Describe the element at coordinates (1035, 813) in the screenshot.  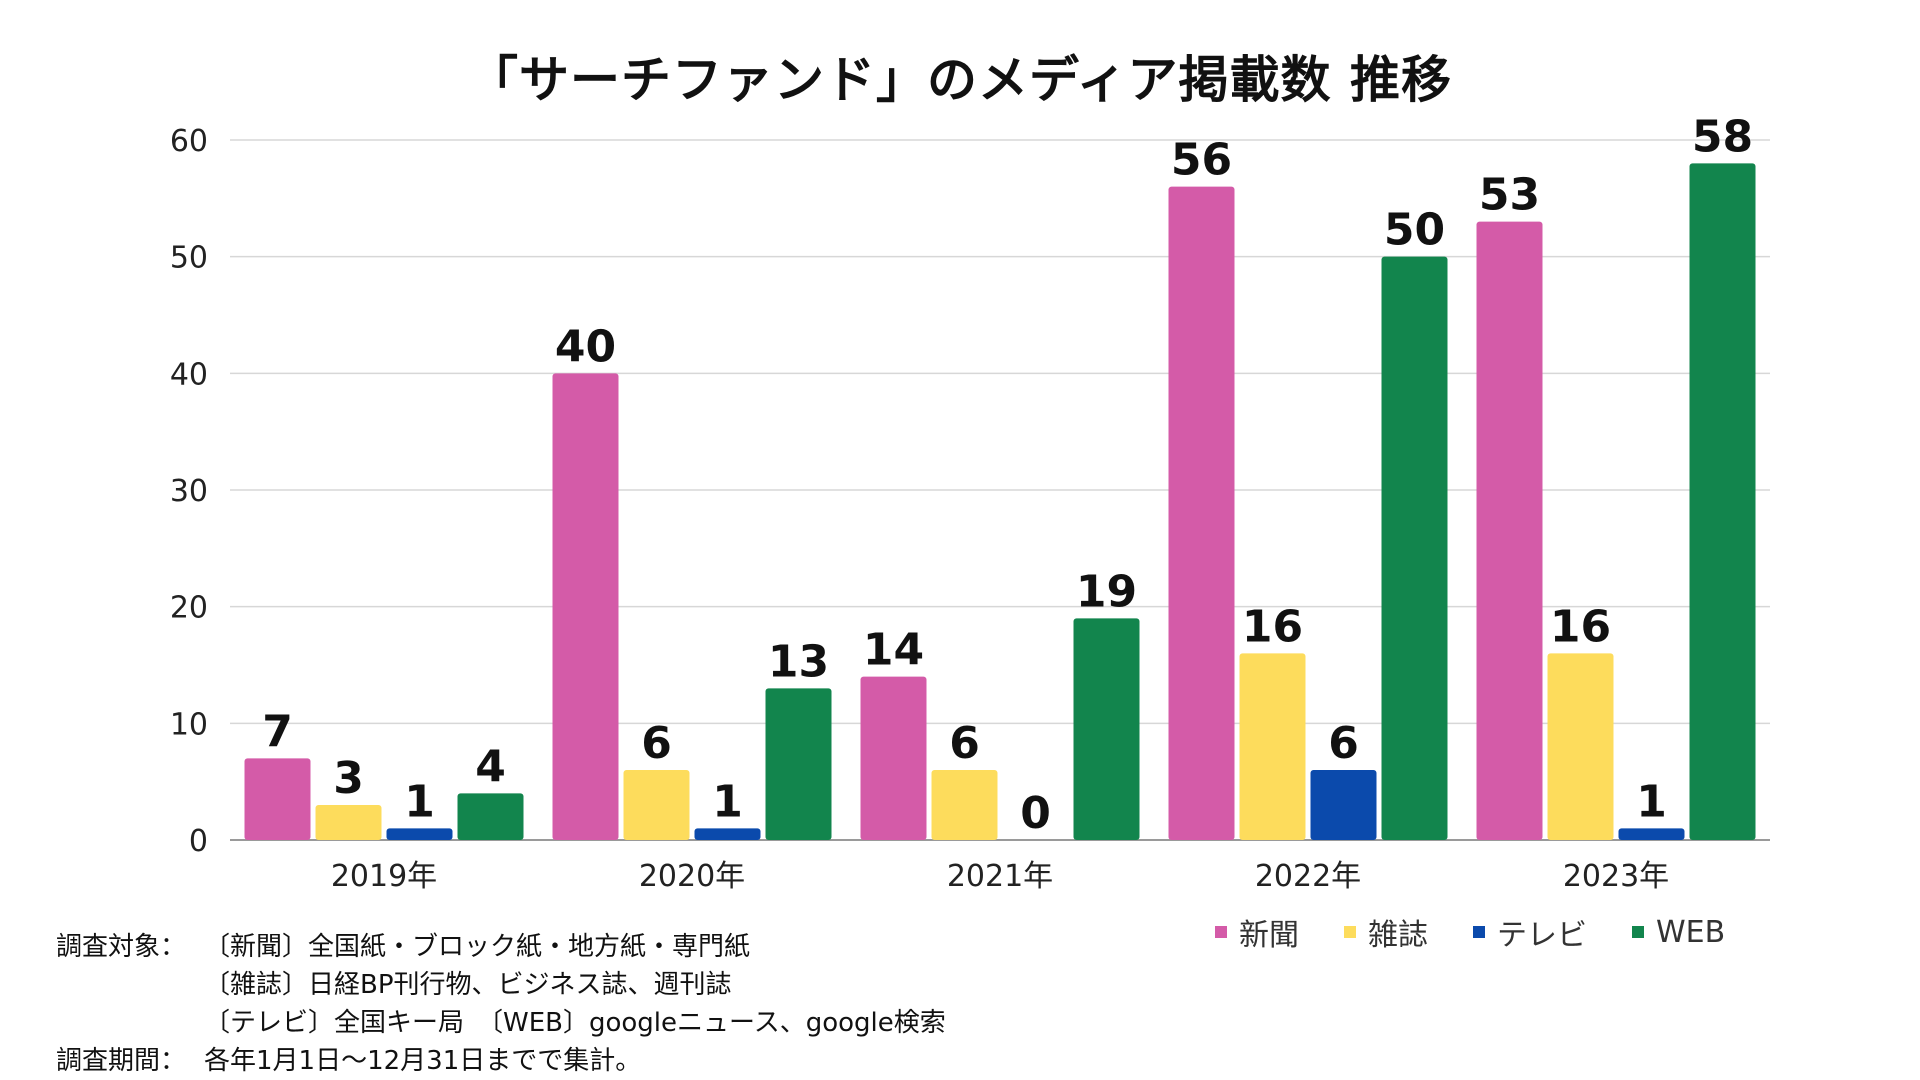
I see `data-label: 0` at that location.